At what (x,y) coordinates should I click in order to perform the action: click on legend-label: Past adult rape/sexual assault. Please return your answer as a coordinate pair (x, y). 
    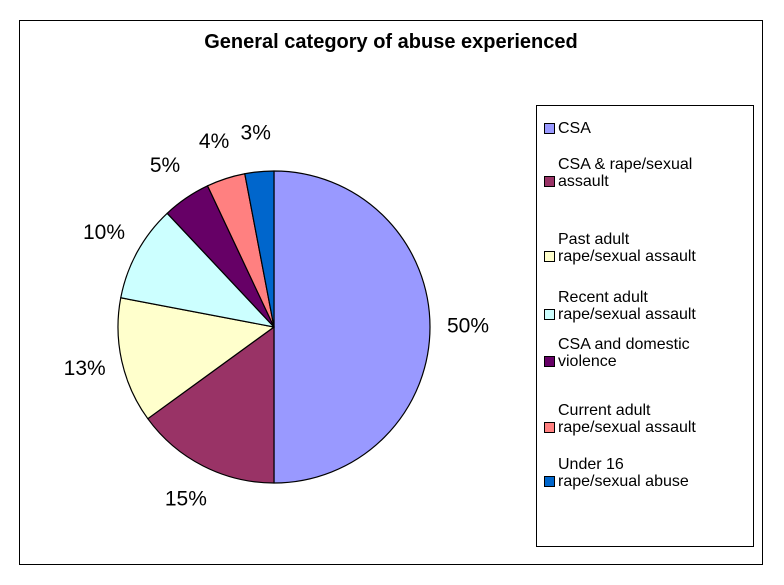
    Looking at the image, I should click on (627, 248).